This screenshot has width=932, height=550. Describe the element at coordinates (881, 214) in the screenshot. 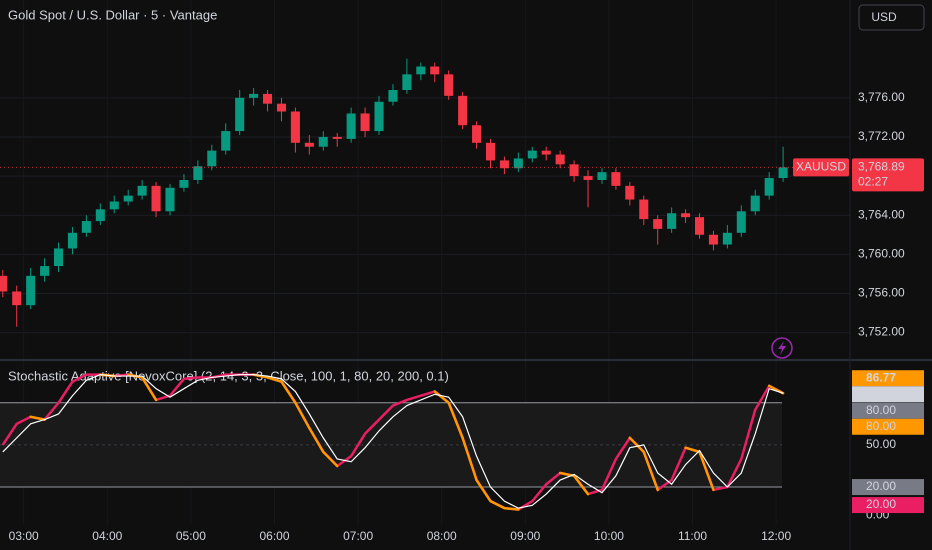

I see `y-tick-label: 3,764.00` at that location.